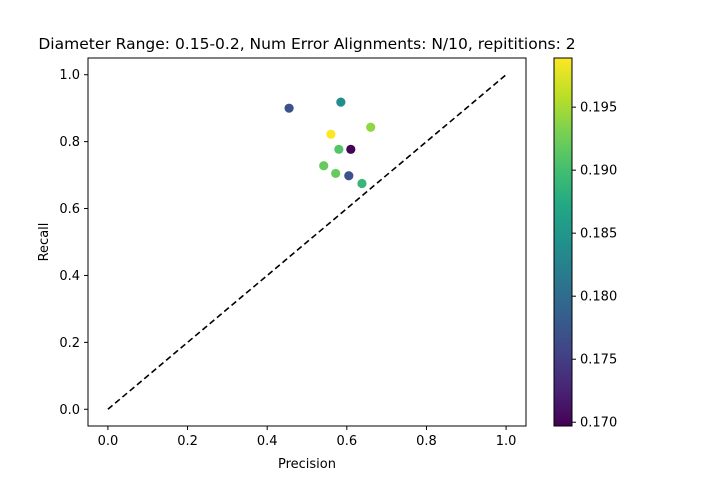 The image size is (706, 480). What do you see at coordinates (598, 171) in the screenshot?
I see `colorbar-tick-label: 0.190` at bounding box center [598, 171].